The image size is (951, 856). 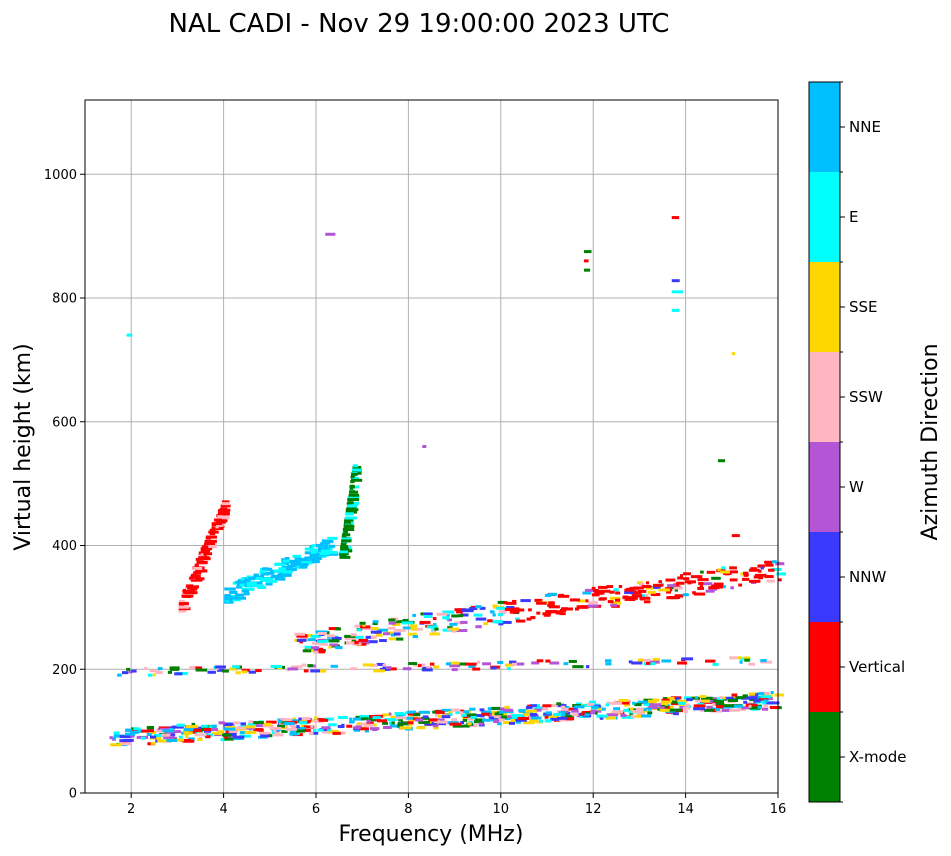 I want to click on colorbar-label: E, so click(x=853, y=217).